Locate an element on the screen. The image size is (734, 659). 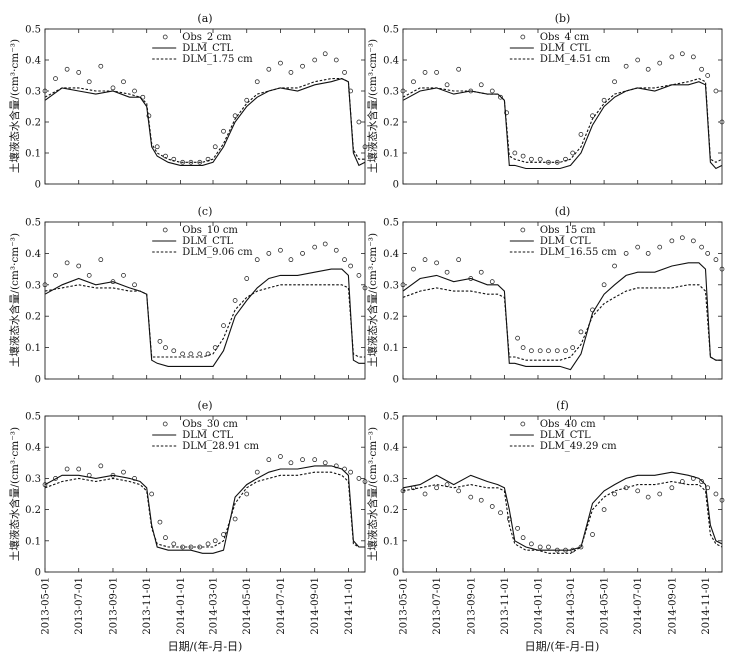
panel-label: (b) is located at coordinates (563, 18).